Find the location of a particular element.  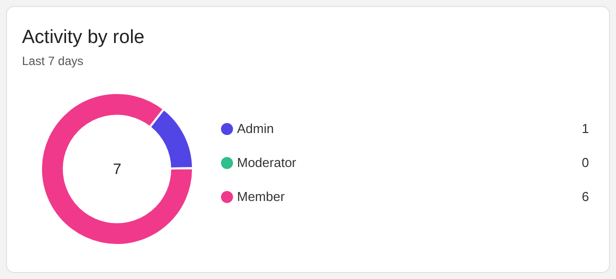

text: 7 is located at coordinates (117, 169).